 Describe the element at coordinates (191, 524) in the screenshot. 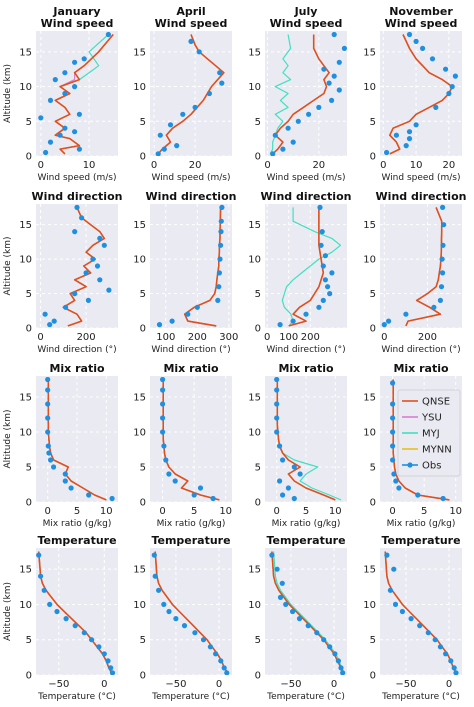

I see `x-axis-label: Mix ratio (g/kg)` at that location.